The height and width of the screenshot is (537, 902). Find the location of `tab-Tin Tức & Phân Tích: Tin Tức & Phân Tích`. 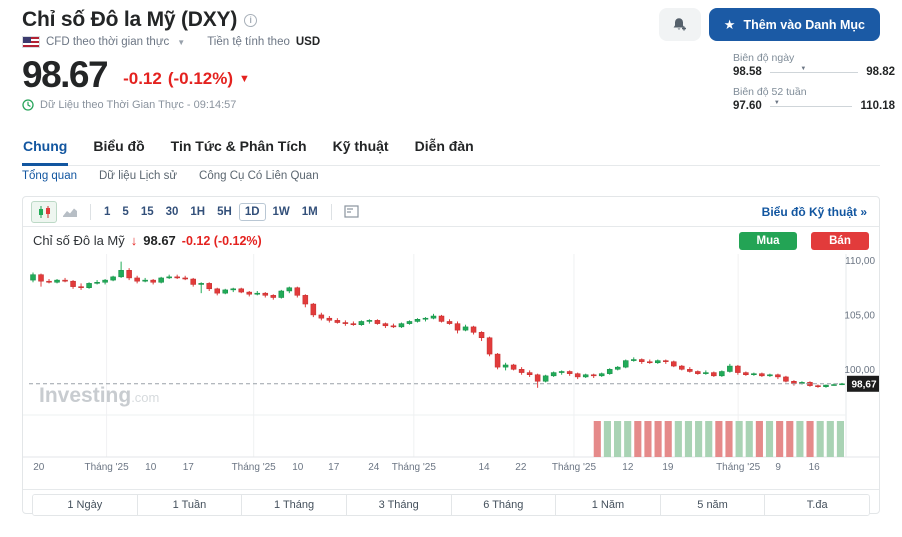

tab-Tin Tức & Phân Tích: Tin Tức & Phân Tích is located at coordinates (238, 146).